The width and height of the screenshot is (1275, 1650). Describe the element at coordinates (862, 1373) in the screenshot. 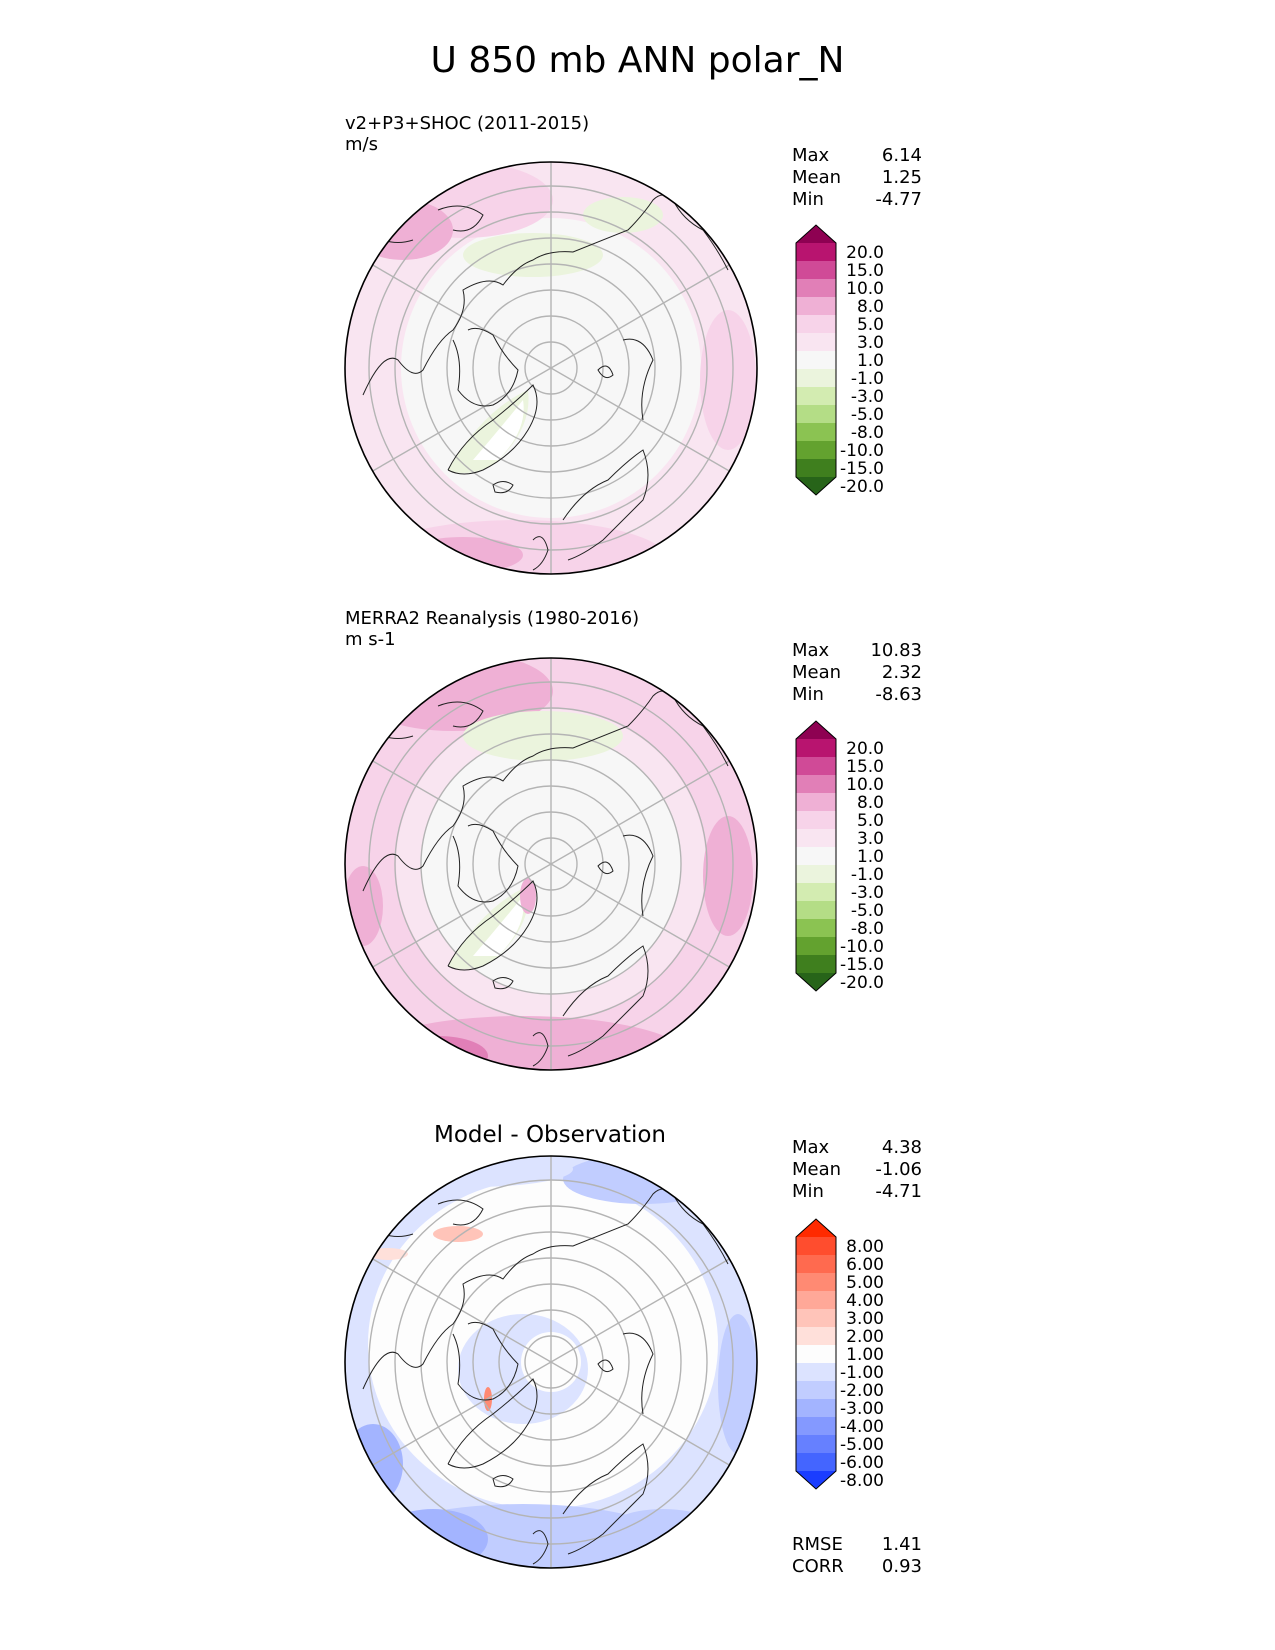

I see `colorbar-tick-label: -1.00` at that location.